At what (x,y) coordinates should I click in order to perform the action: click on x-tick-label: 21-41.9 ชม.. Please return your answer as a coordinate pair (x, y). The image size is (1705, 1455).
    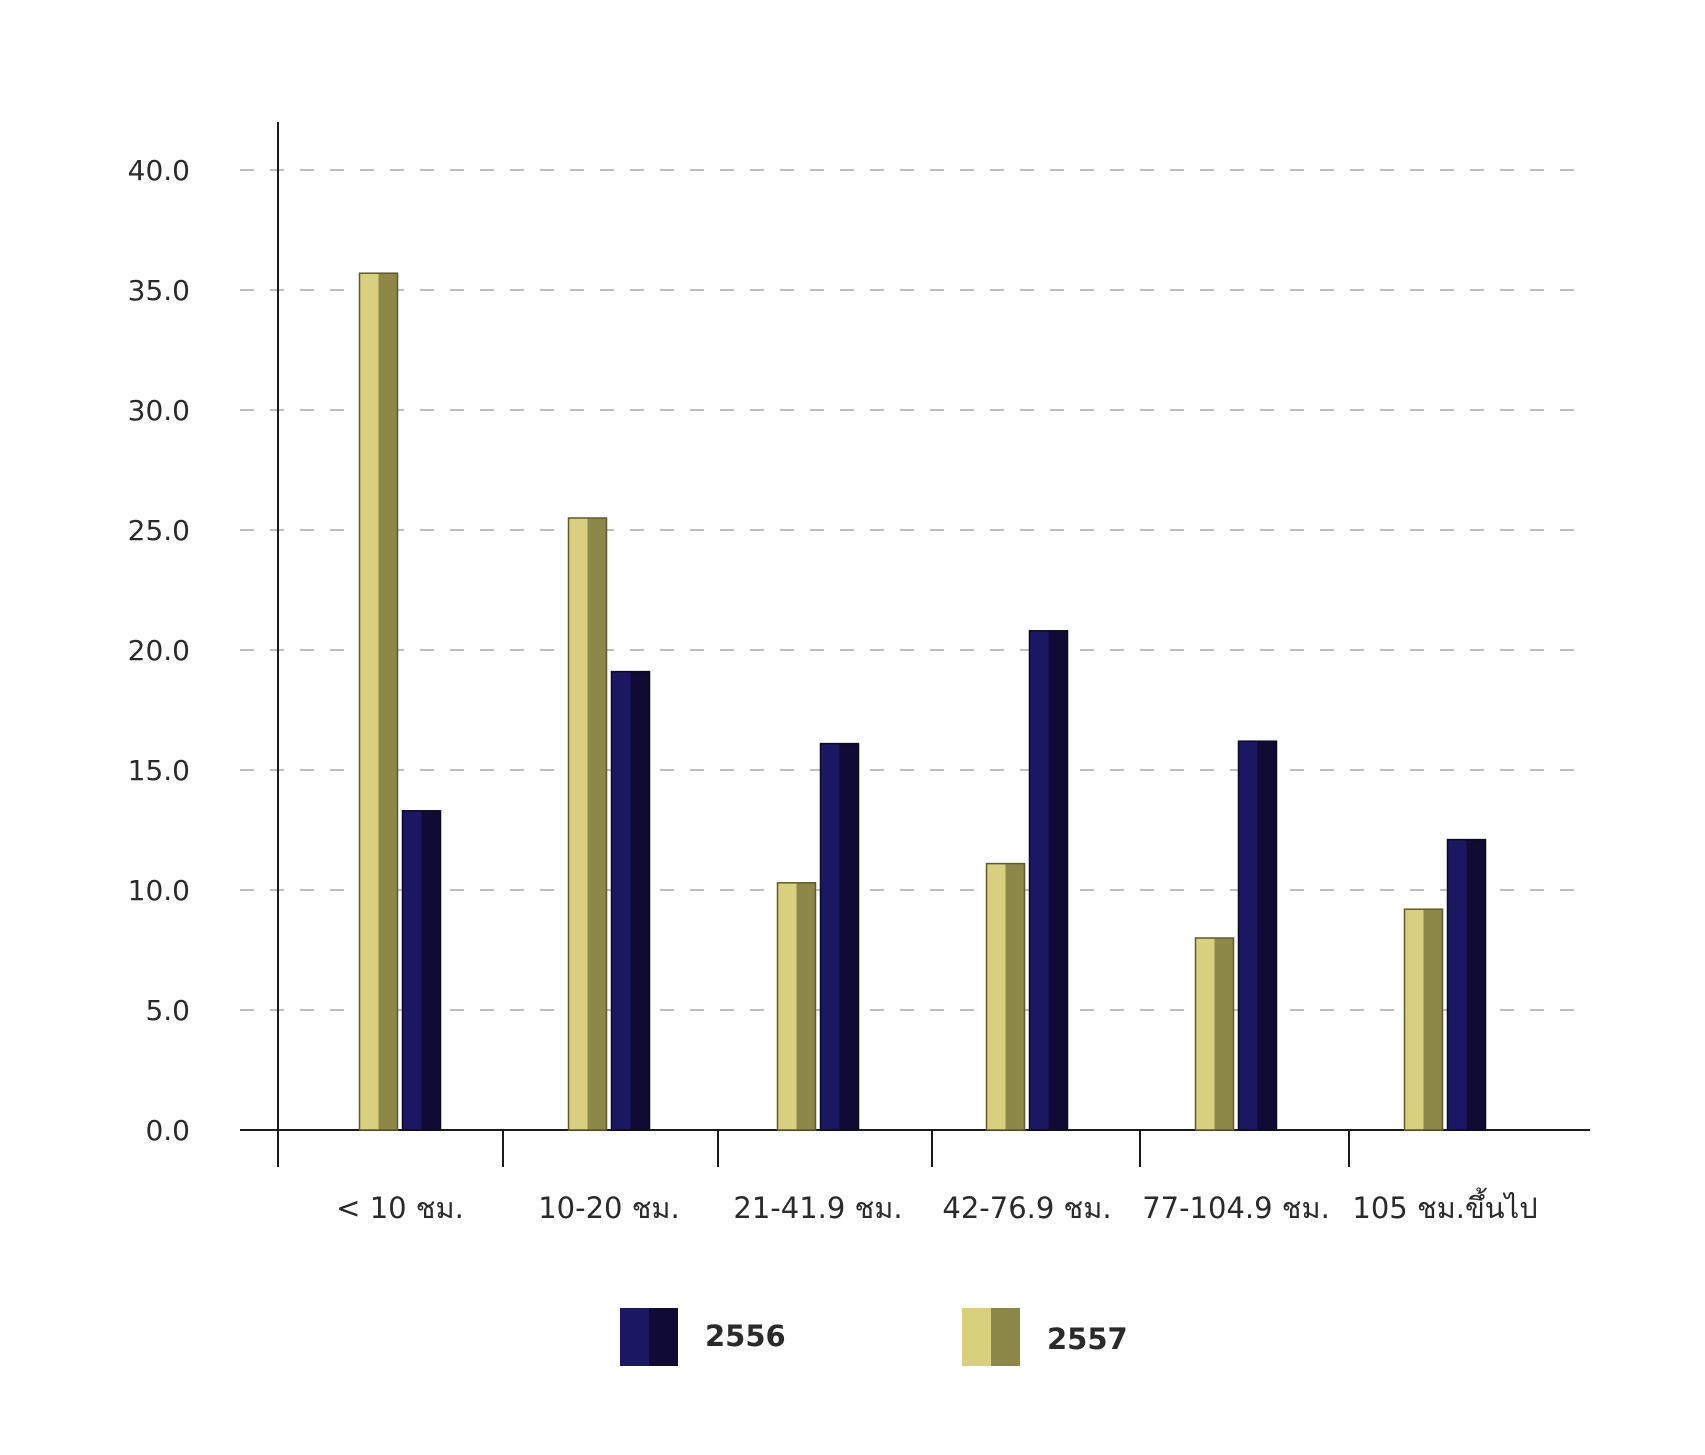
    Looking at the image, I should click on (817, 1208).